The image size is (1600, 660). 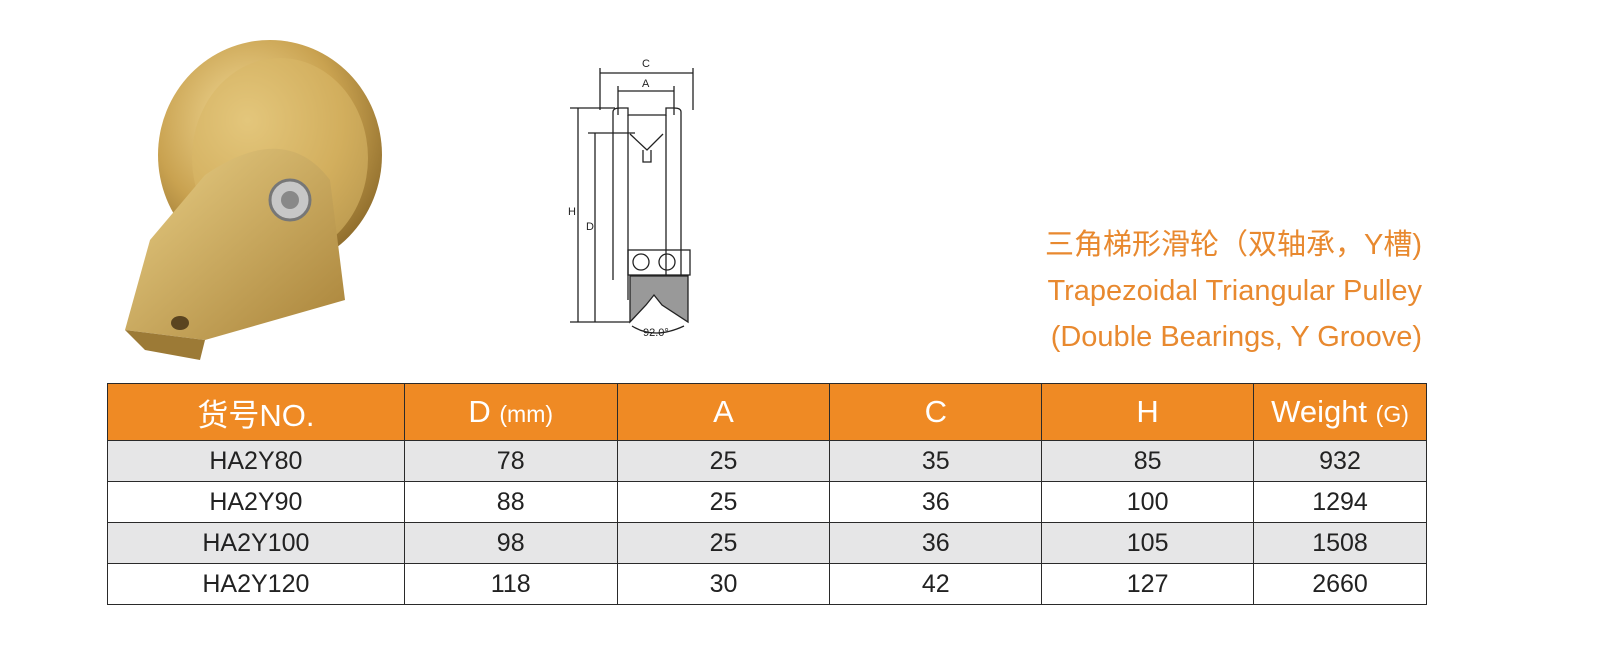 What do you see at coordinates (590, 227) in the screenshot?
I see `dim-label-d: D` at bounding box center [590, 227].